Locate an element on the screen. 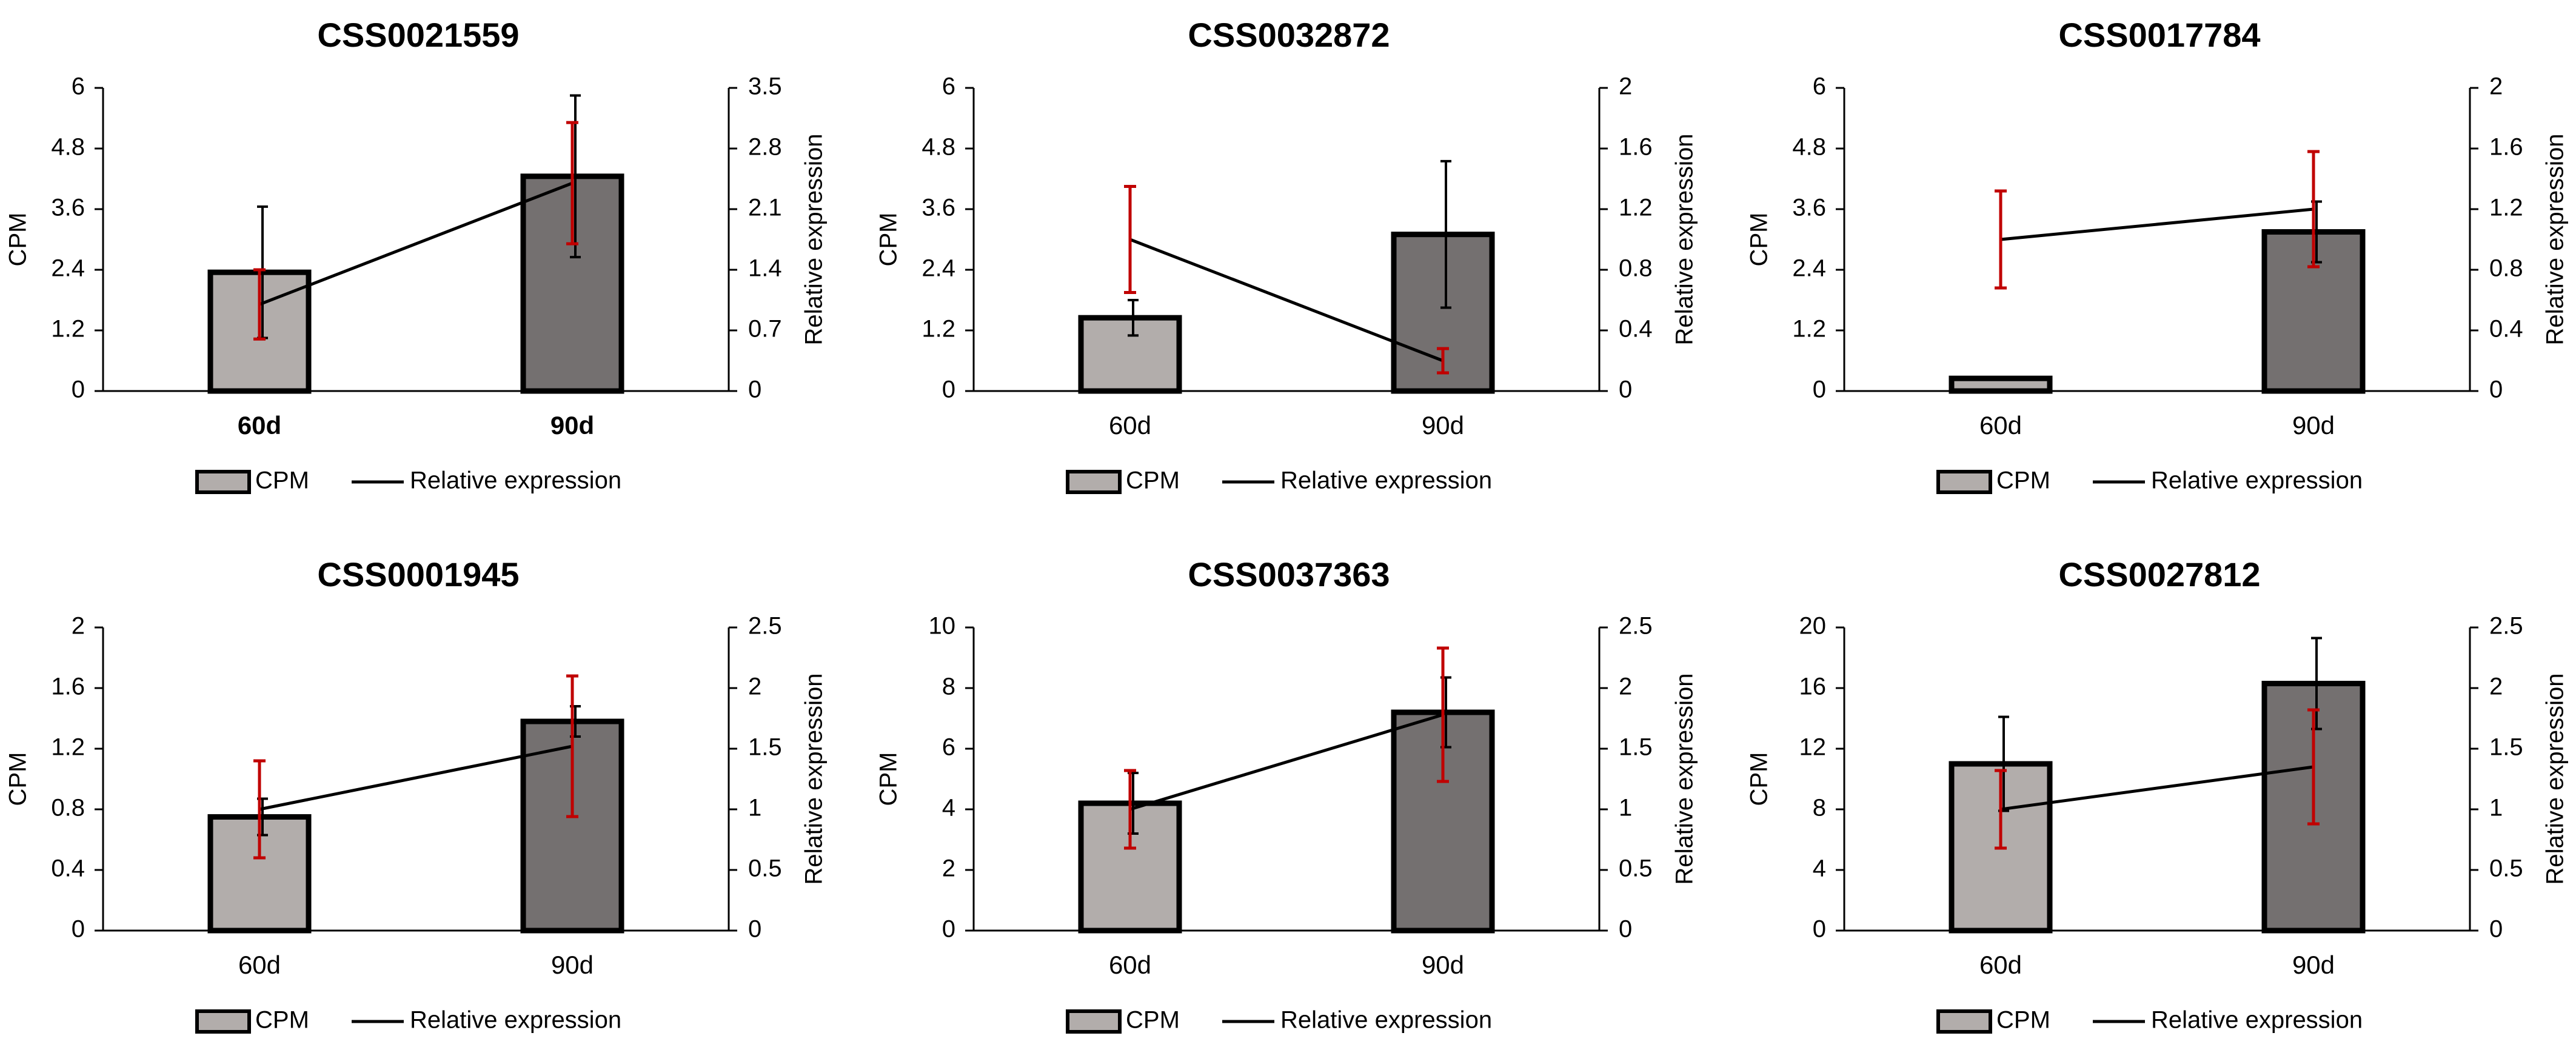  cpm-bar-60d is located at coordinates (1130, 354).